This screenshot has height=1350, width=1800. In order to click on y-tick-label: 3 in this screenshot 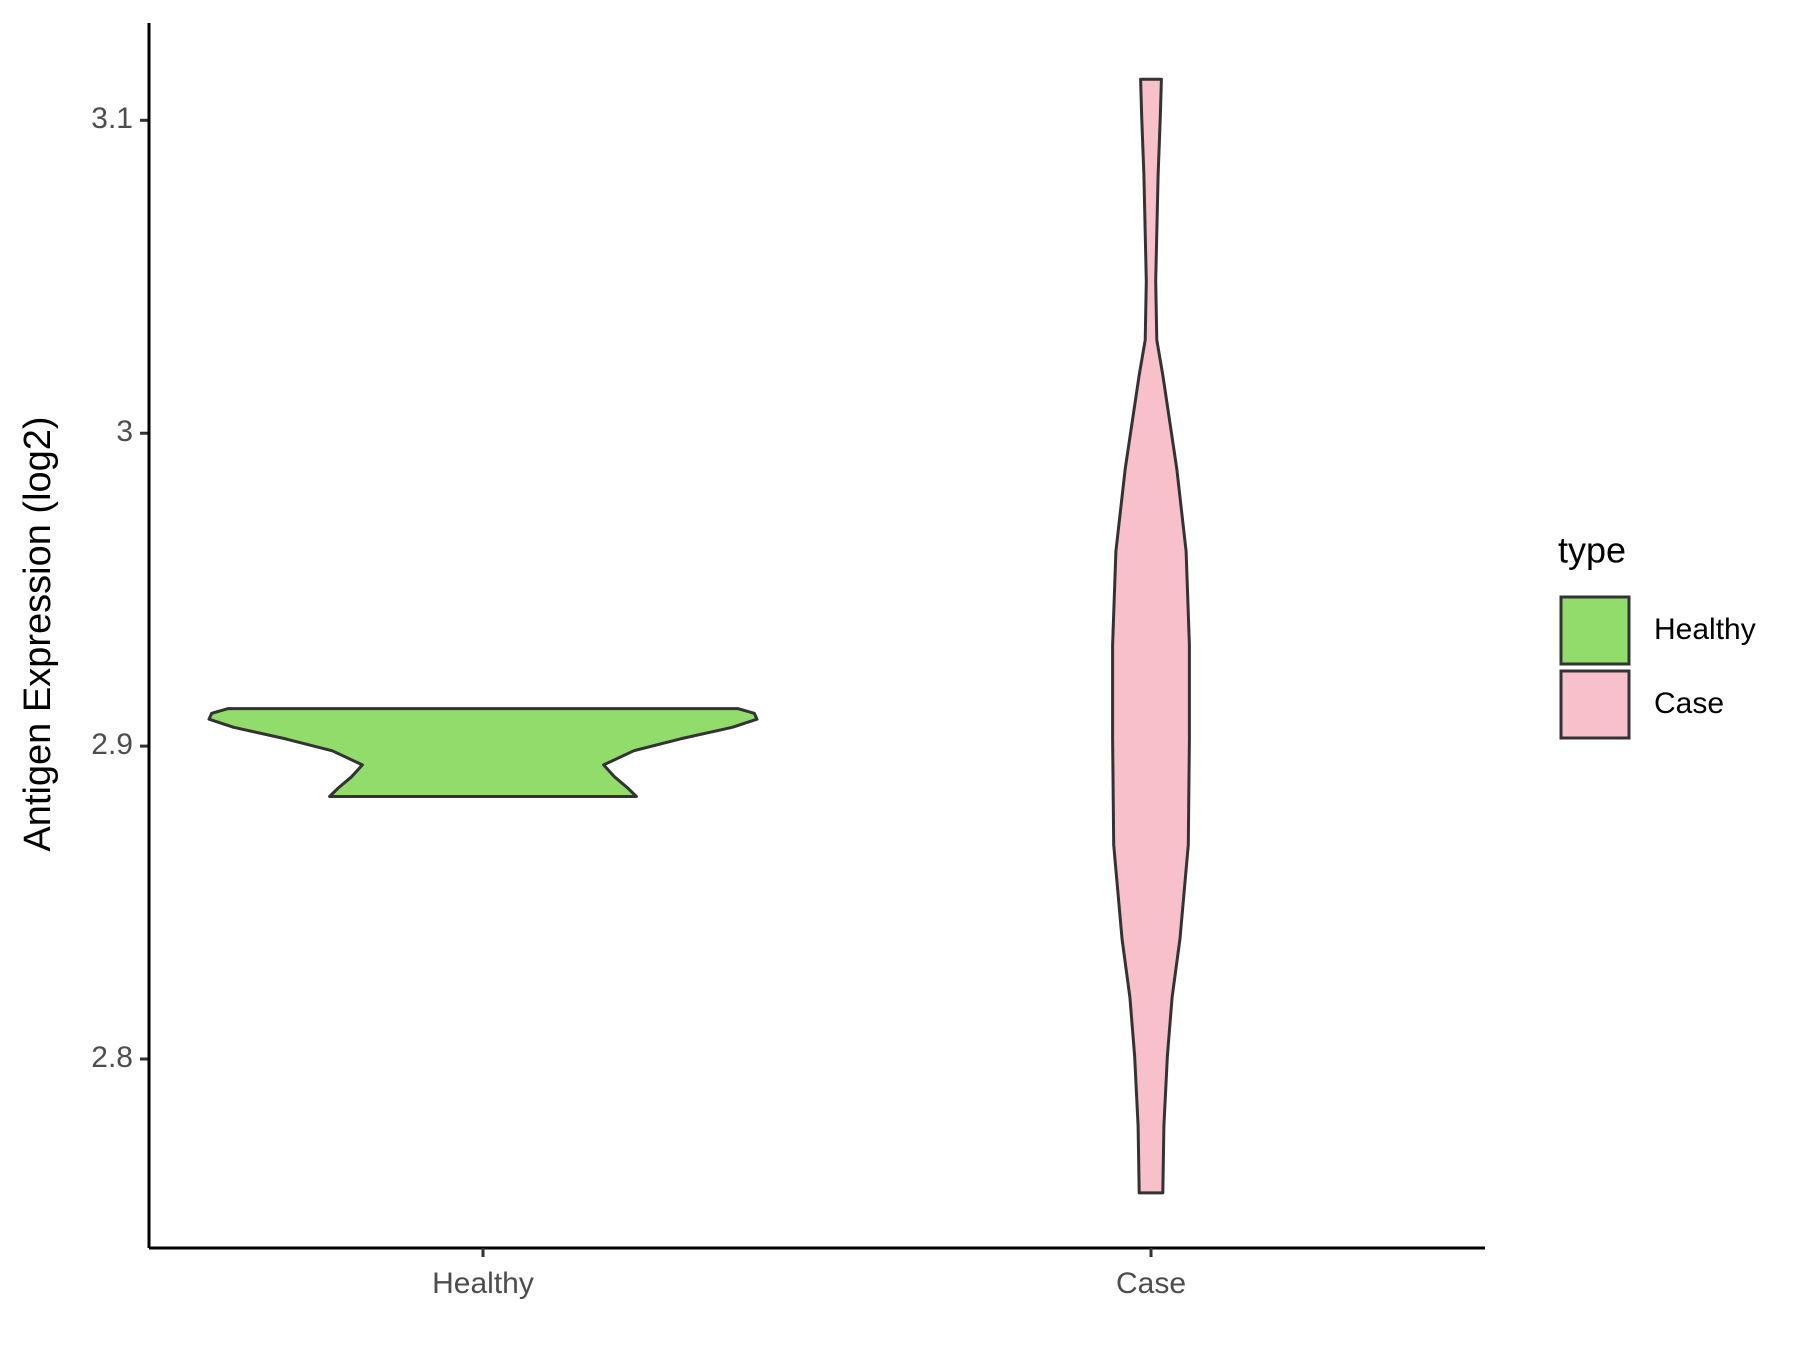, I will do `click(124, 431)`.